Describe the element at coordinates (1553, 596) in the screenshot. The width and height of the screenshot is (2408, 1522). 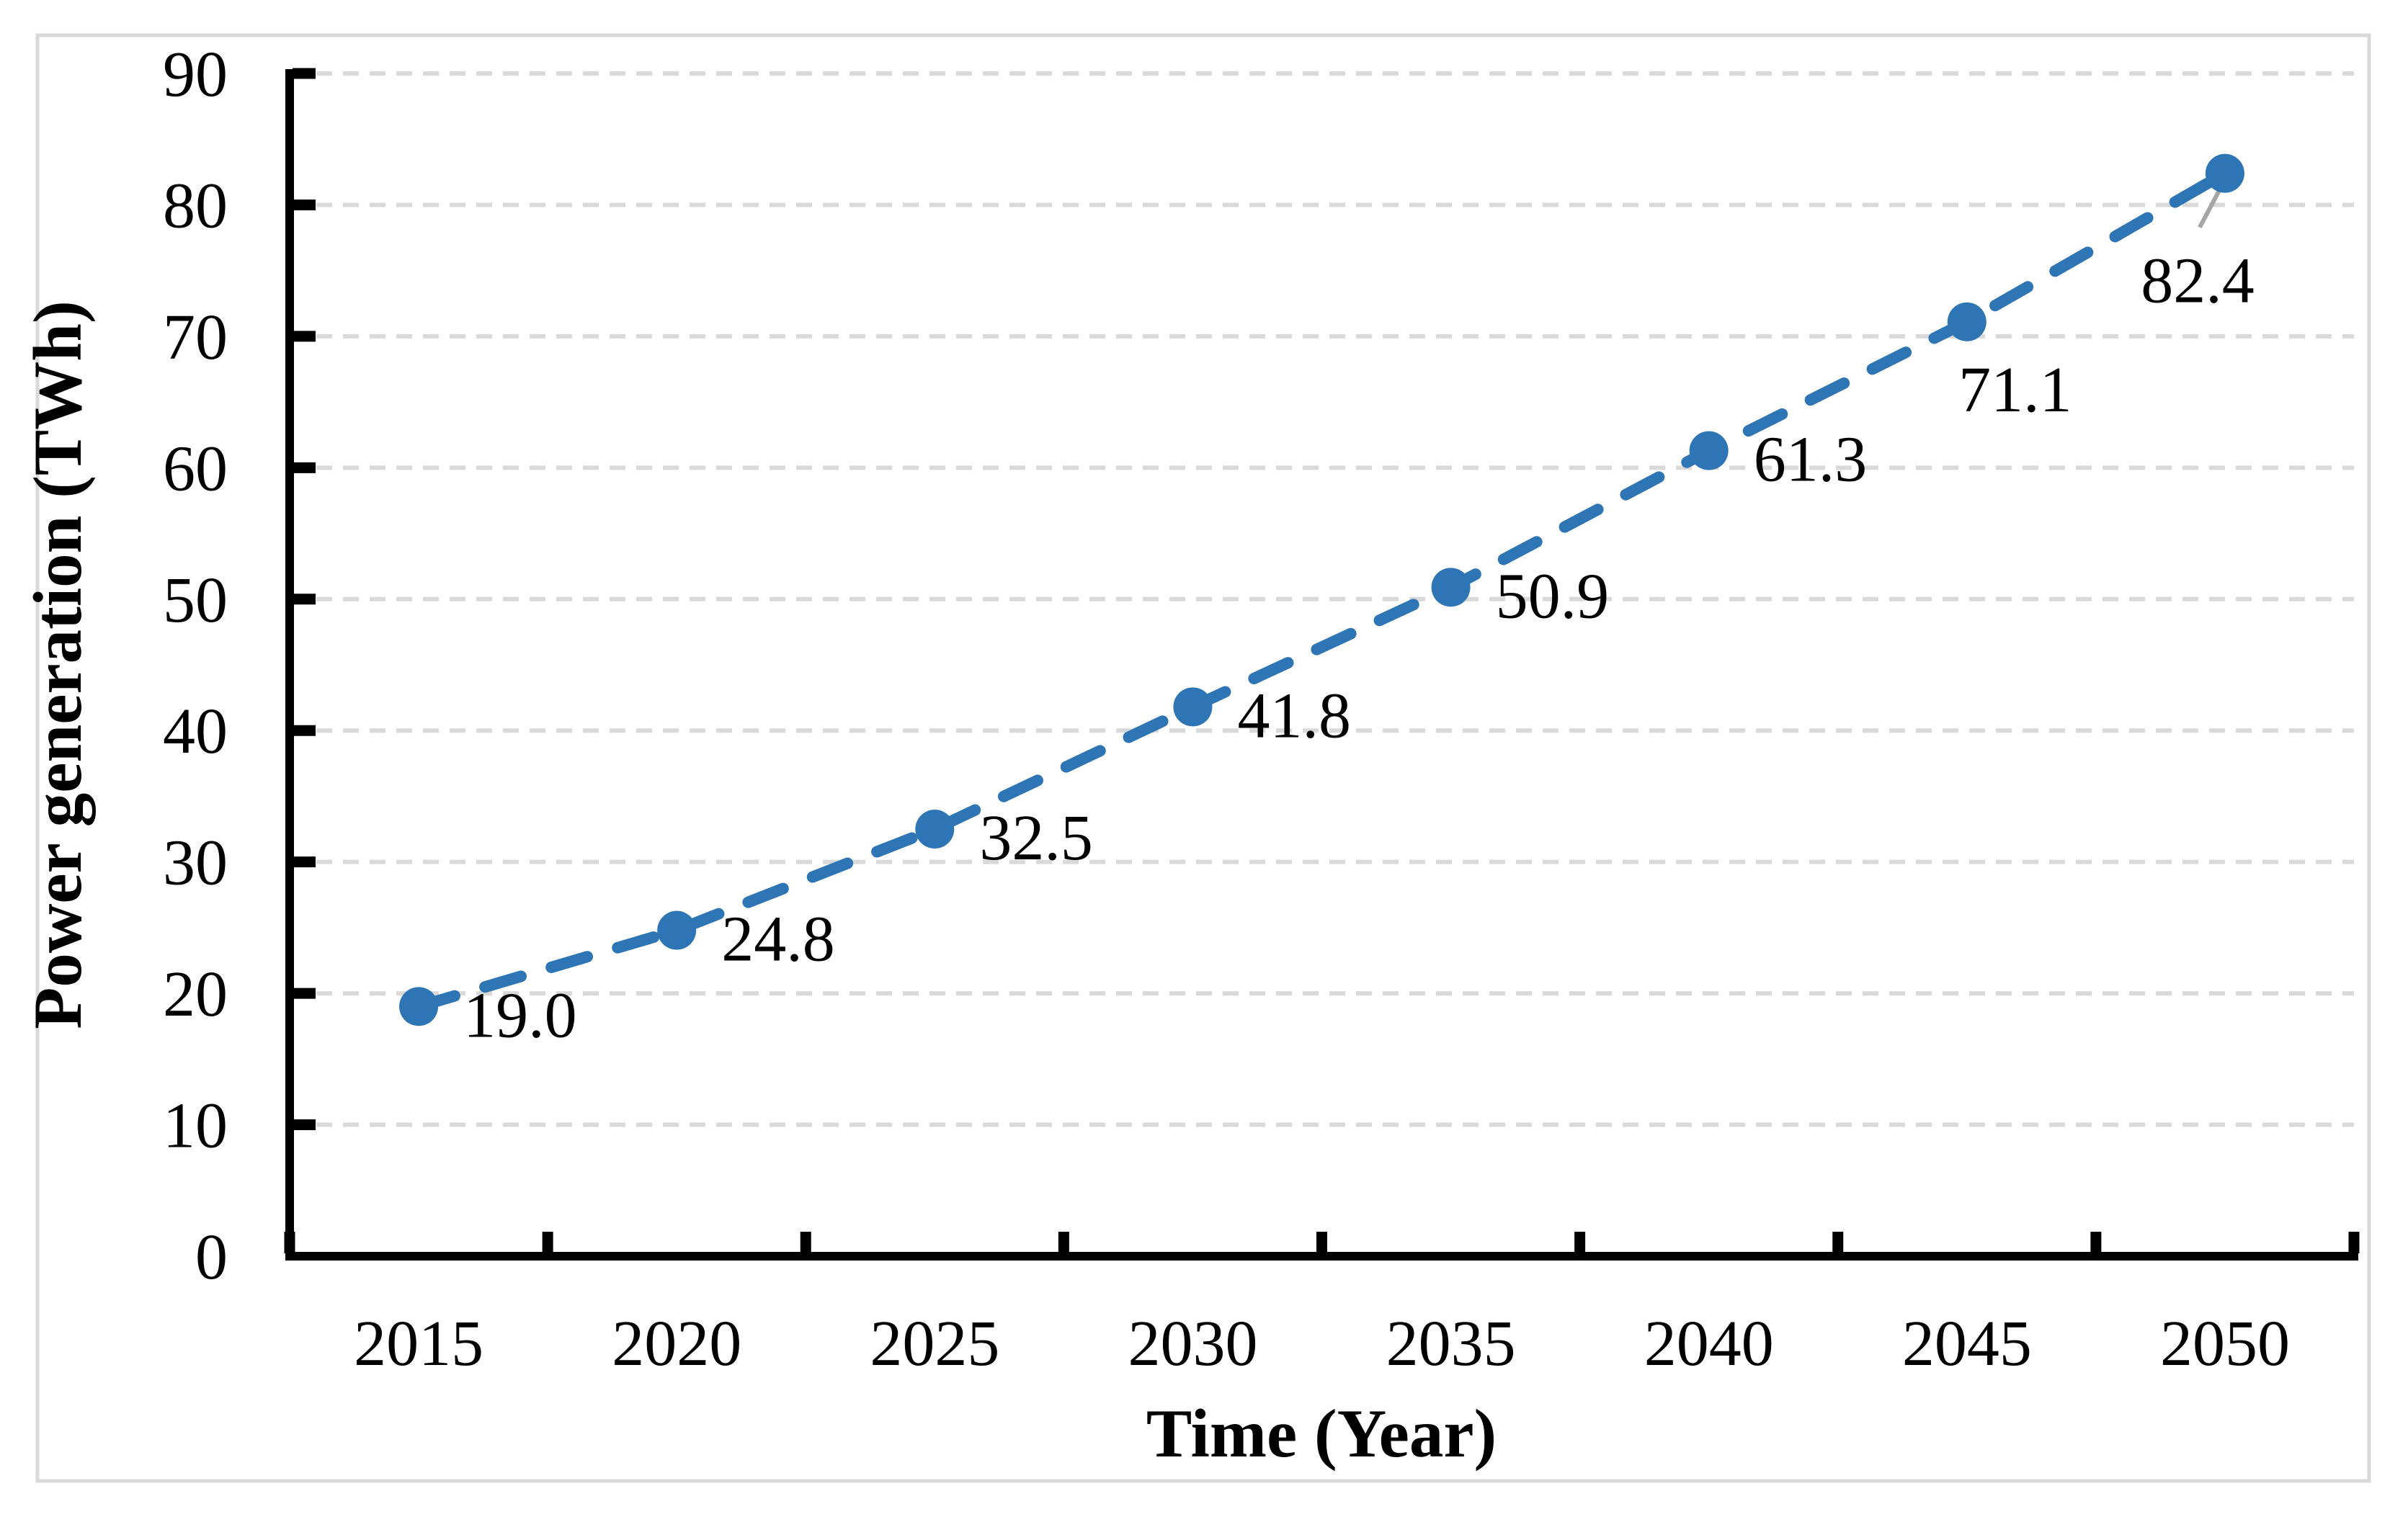
I see `data-point-label: 50.9` at that location.